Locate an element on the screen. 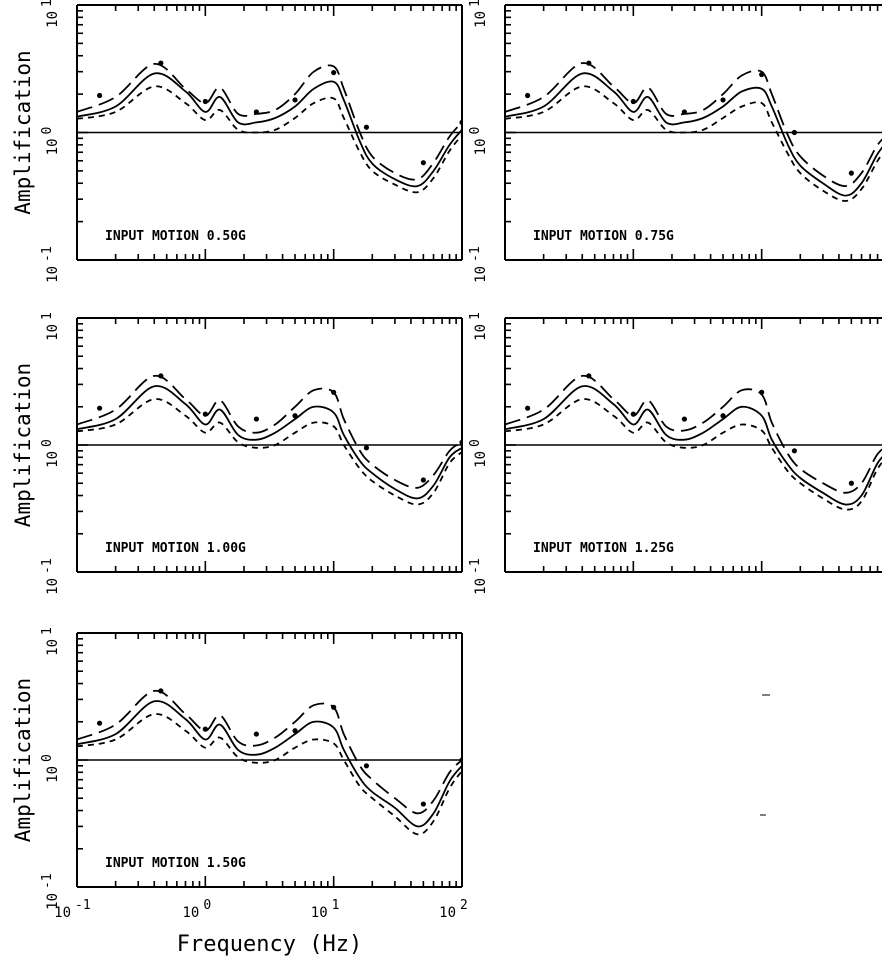  x-tick-exponent: 2 is located at coordinates (464, 905).